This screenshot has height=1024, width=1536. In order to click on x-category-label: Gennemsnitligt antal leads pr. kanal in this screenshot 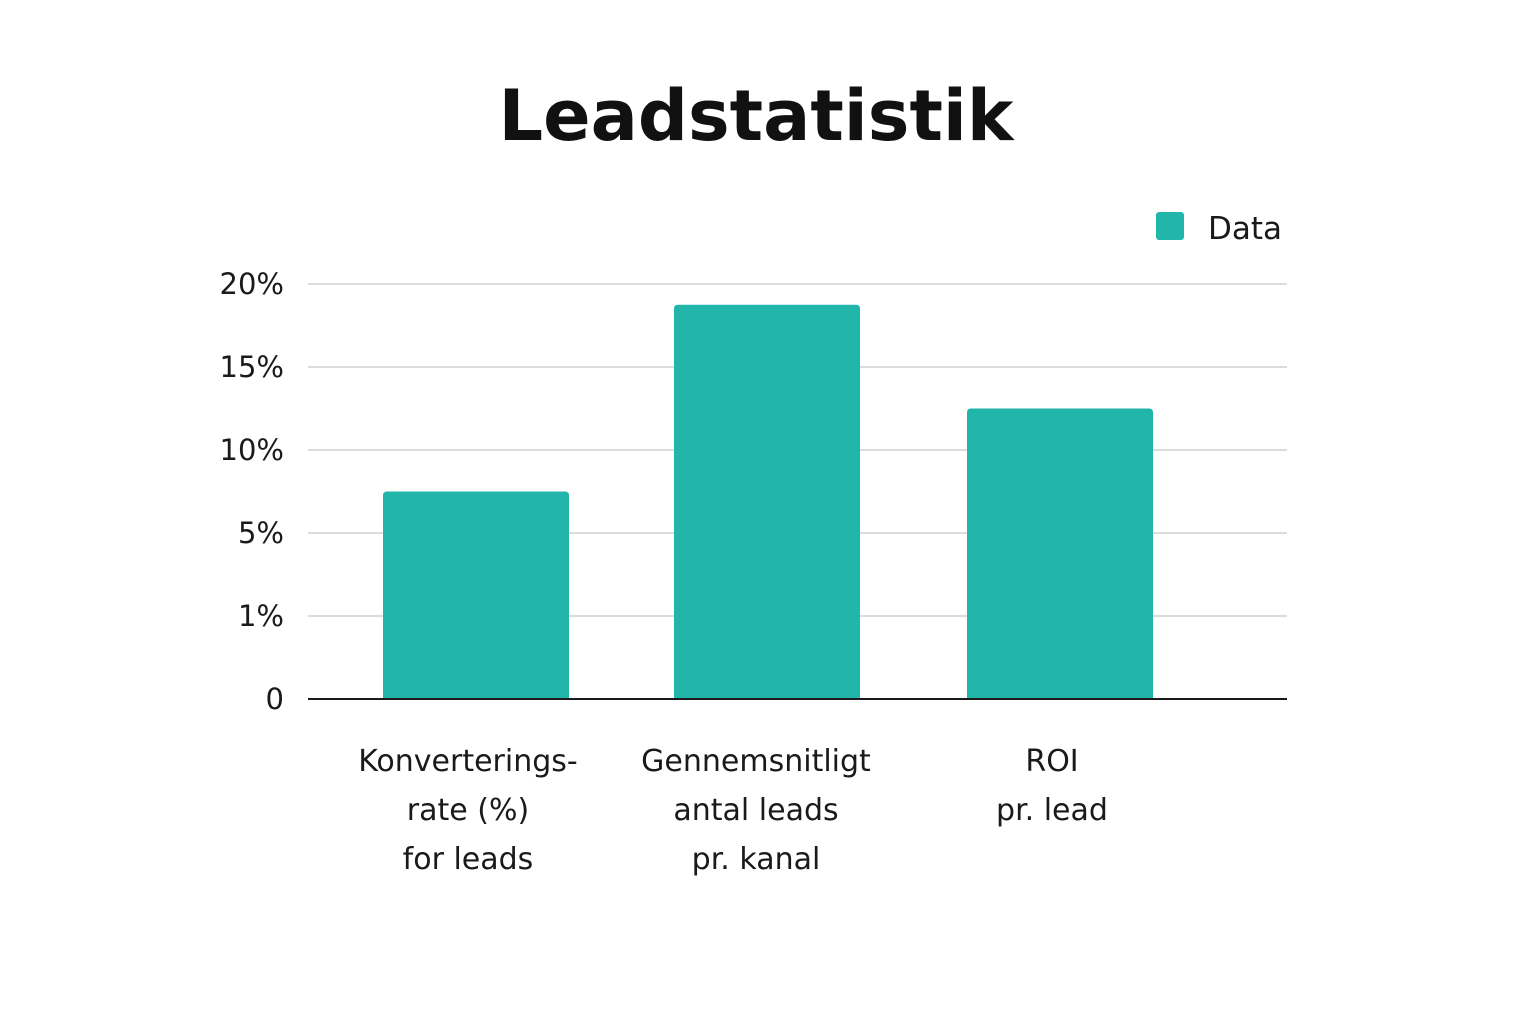, I will do `click(756, 810)`.